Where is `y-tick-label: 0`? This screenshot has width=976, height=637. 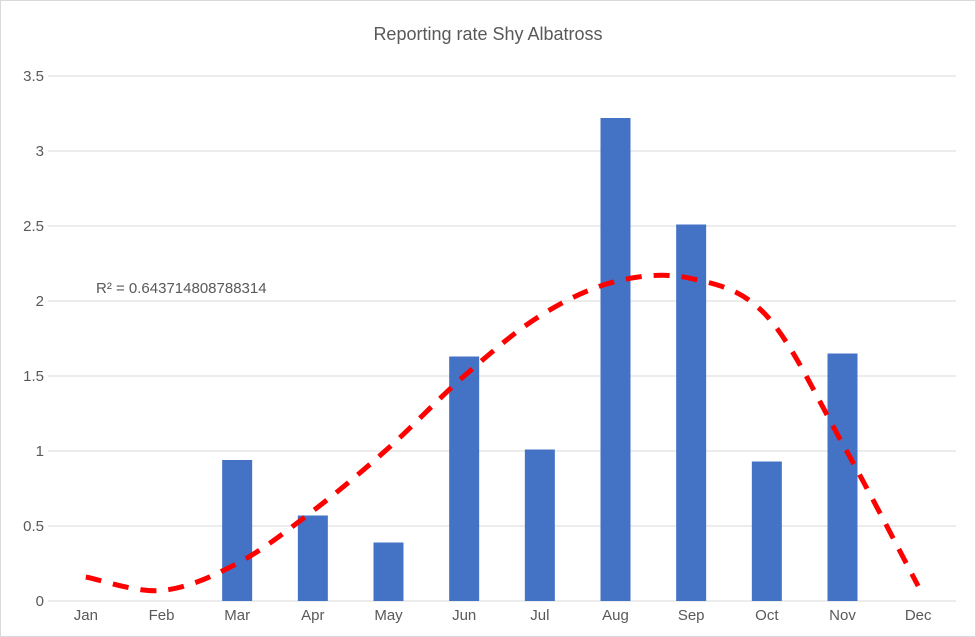
y-tick-label: 0 is located at coordinates (40, 601).